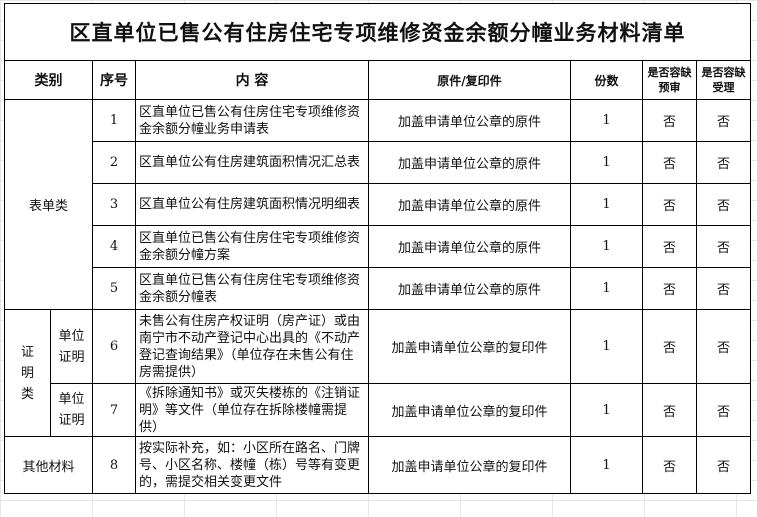 The height and width of the screenshot is (517, 757). What do you see at coordinates (114, 80) in the screenshot?
I see `header-seq: 序号` at bounding box center [114, 80].